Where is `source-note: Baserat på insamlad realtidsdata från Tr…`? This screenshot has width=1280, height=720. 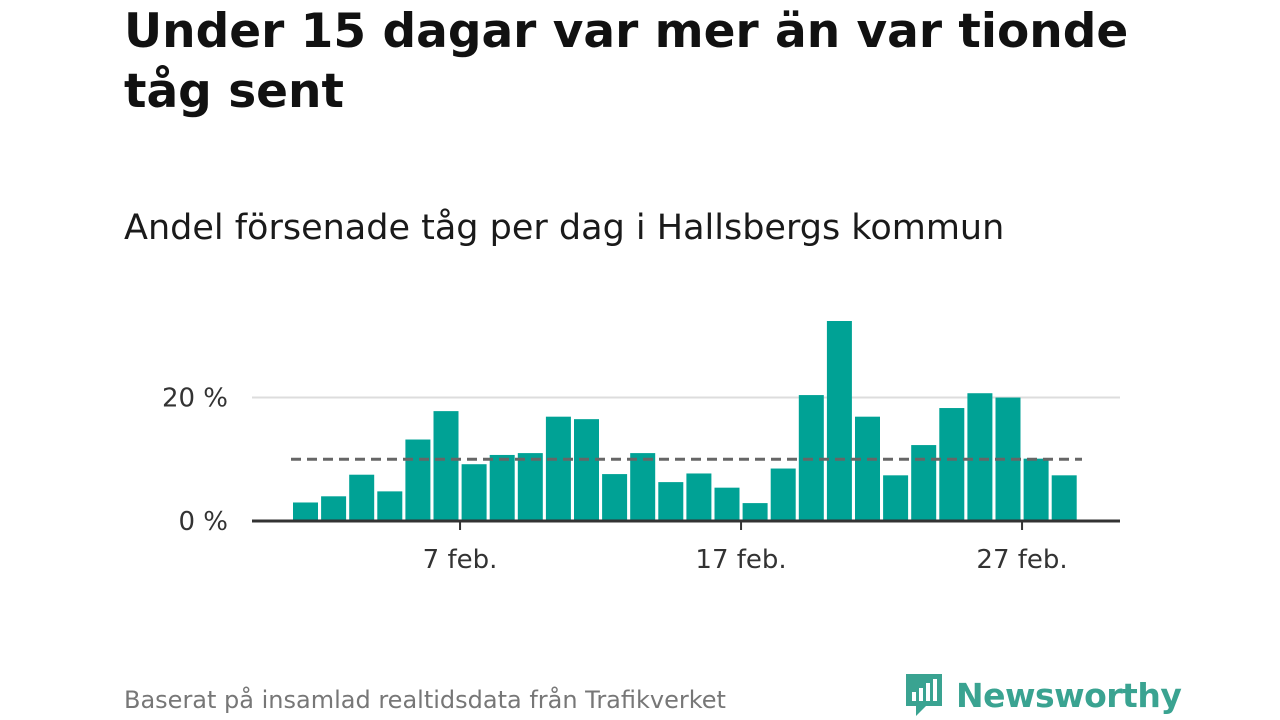 source-note: Baserat på insamlad realtidsdata från Tr… is located at coordinates (425, 700).